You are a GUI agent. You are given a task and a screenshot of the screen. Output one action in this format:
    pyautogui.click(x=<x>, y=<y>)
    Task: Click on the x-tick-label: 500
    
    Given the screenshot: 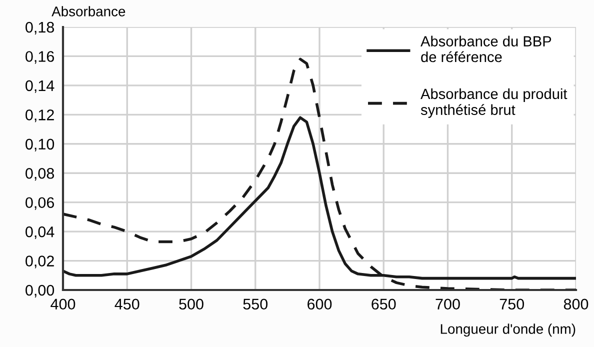 What is the action you would take?
    pyautogui.click(x=191, y=304)
    